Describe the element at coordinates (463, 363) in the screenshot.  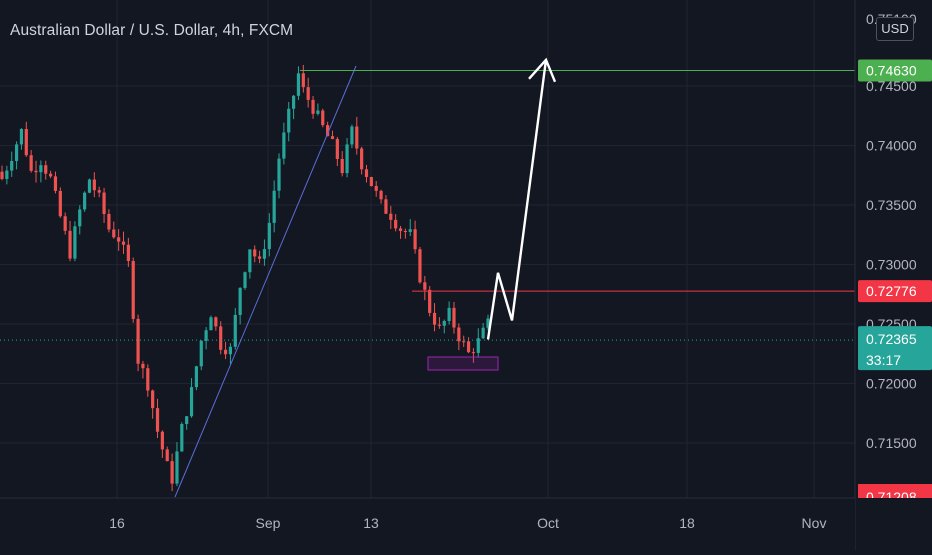
I see `support-zone-box` at that location.